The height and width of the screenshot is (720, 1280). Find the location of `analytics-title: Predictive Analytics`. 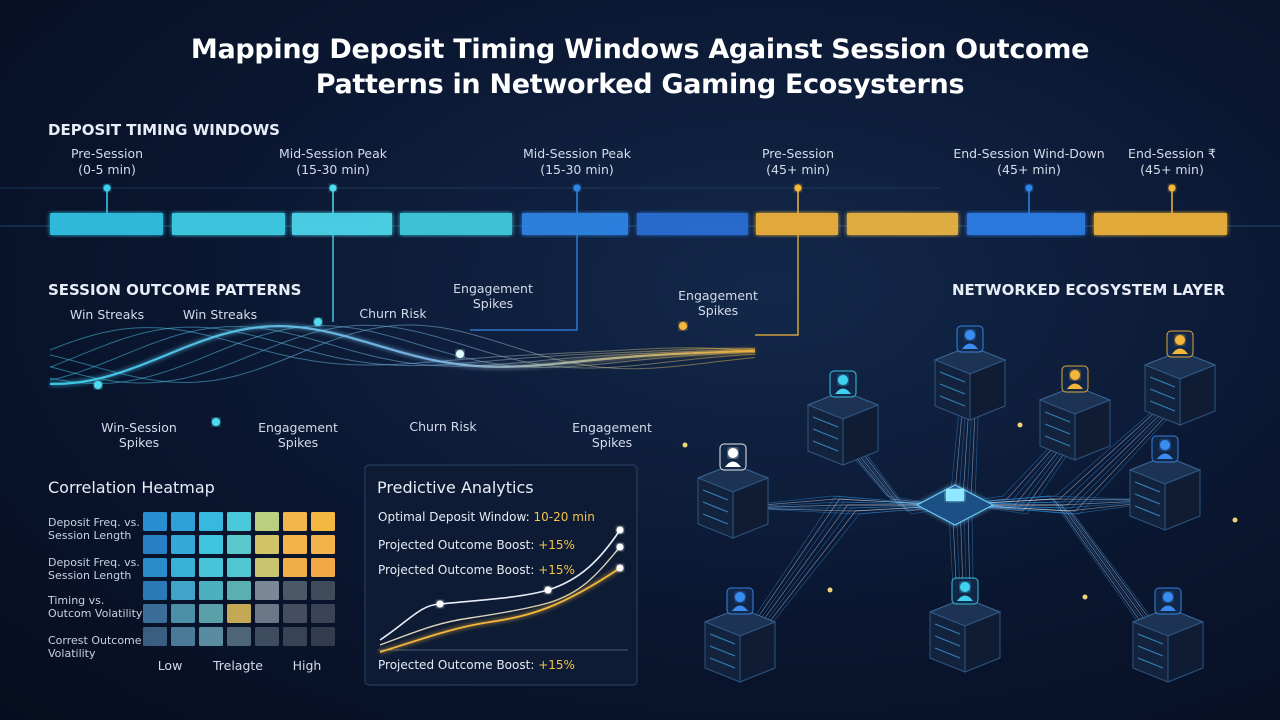

analytics-title: Predictive Analytics is located at coordinates (455, 487).